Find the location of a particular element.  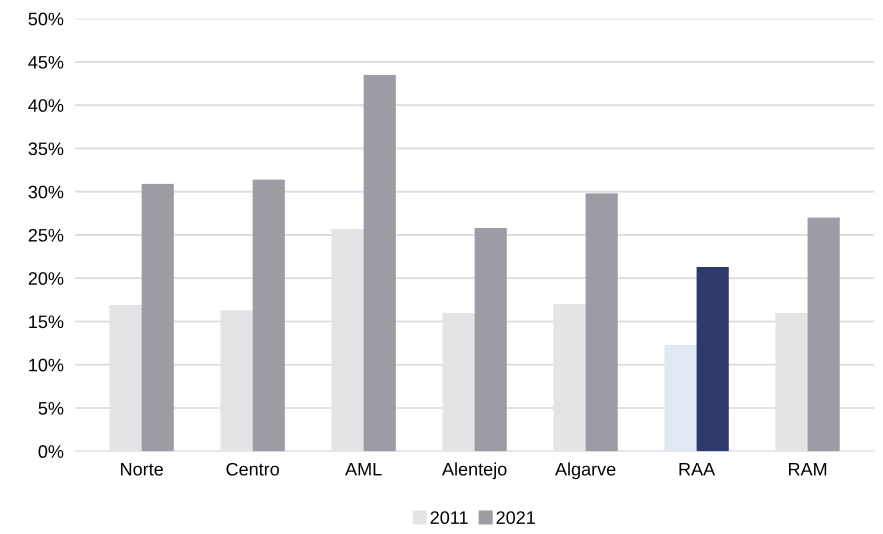

y-tick-label: 25% is located at coordinates (46, 235).